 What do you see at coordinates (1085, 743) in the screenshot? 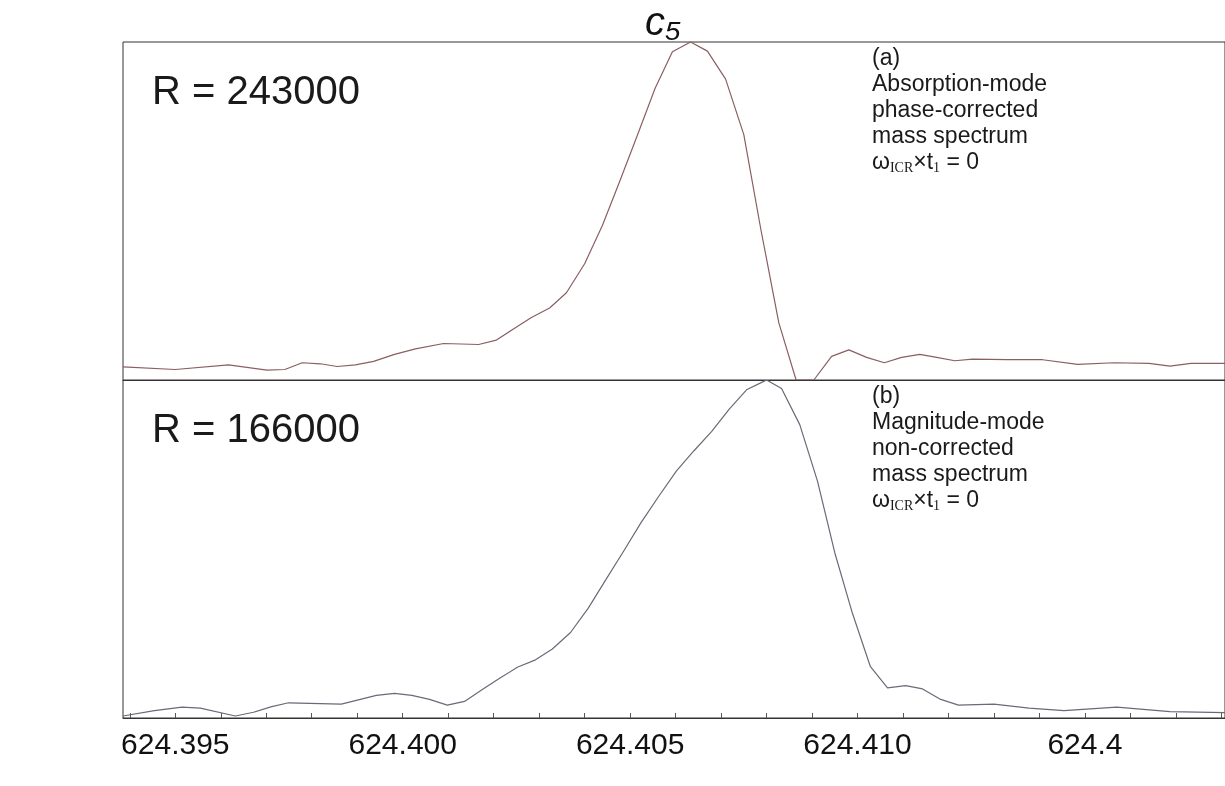
I see `x-tick-label: 624.4` at bounding box center [1085, 743].